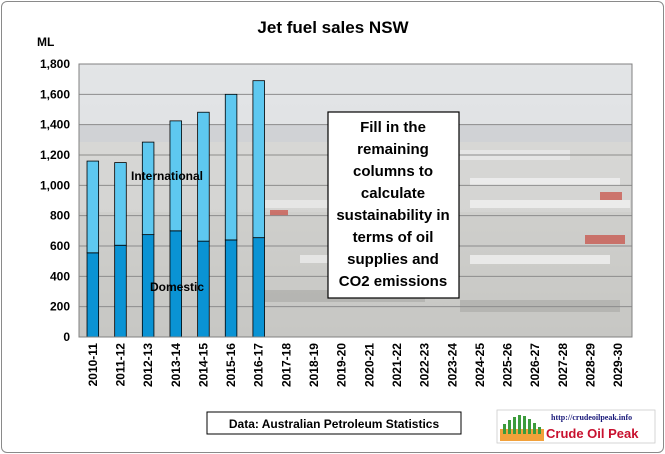  I want to click on annotation-line: supplies and, so click(393, 259).